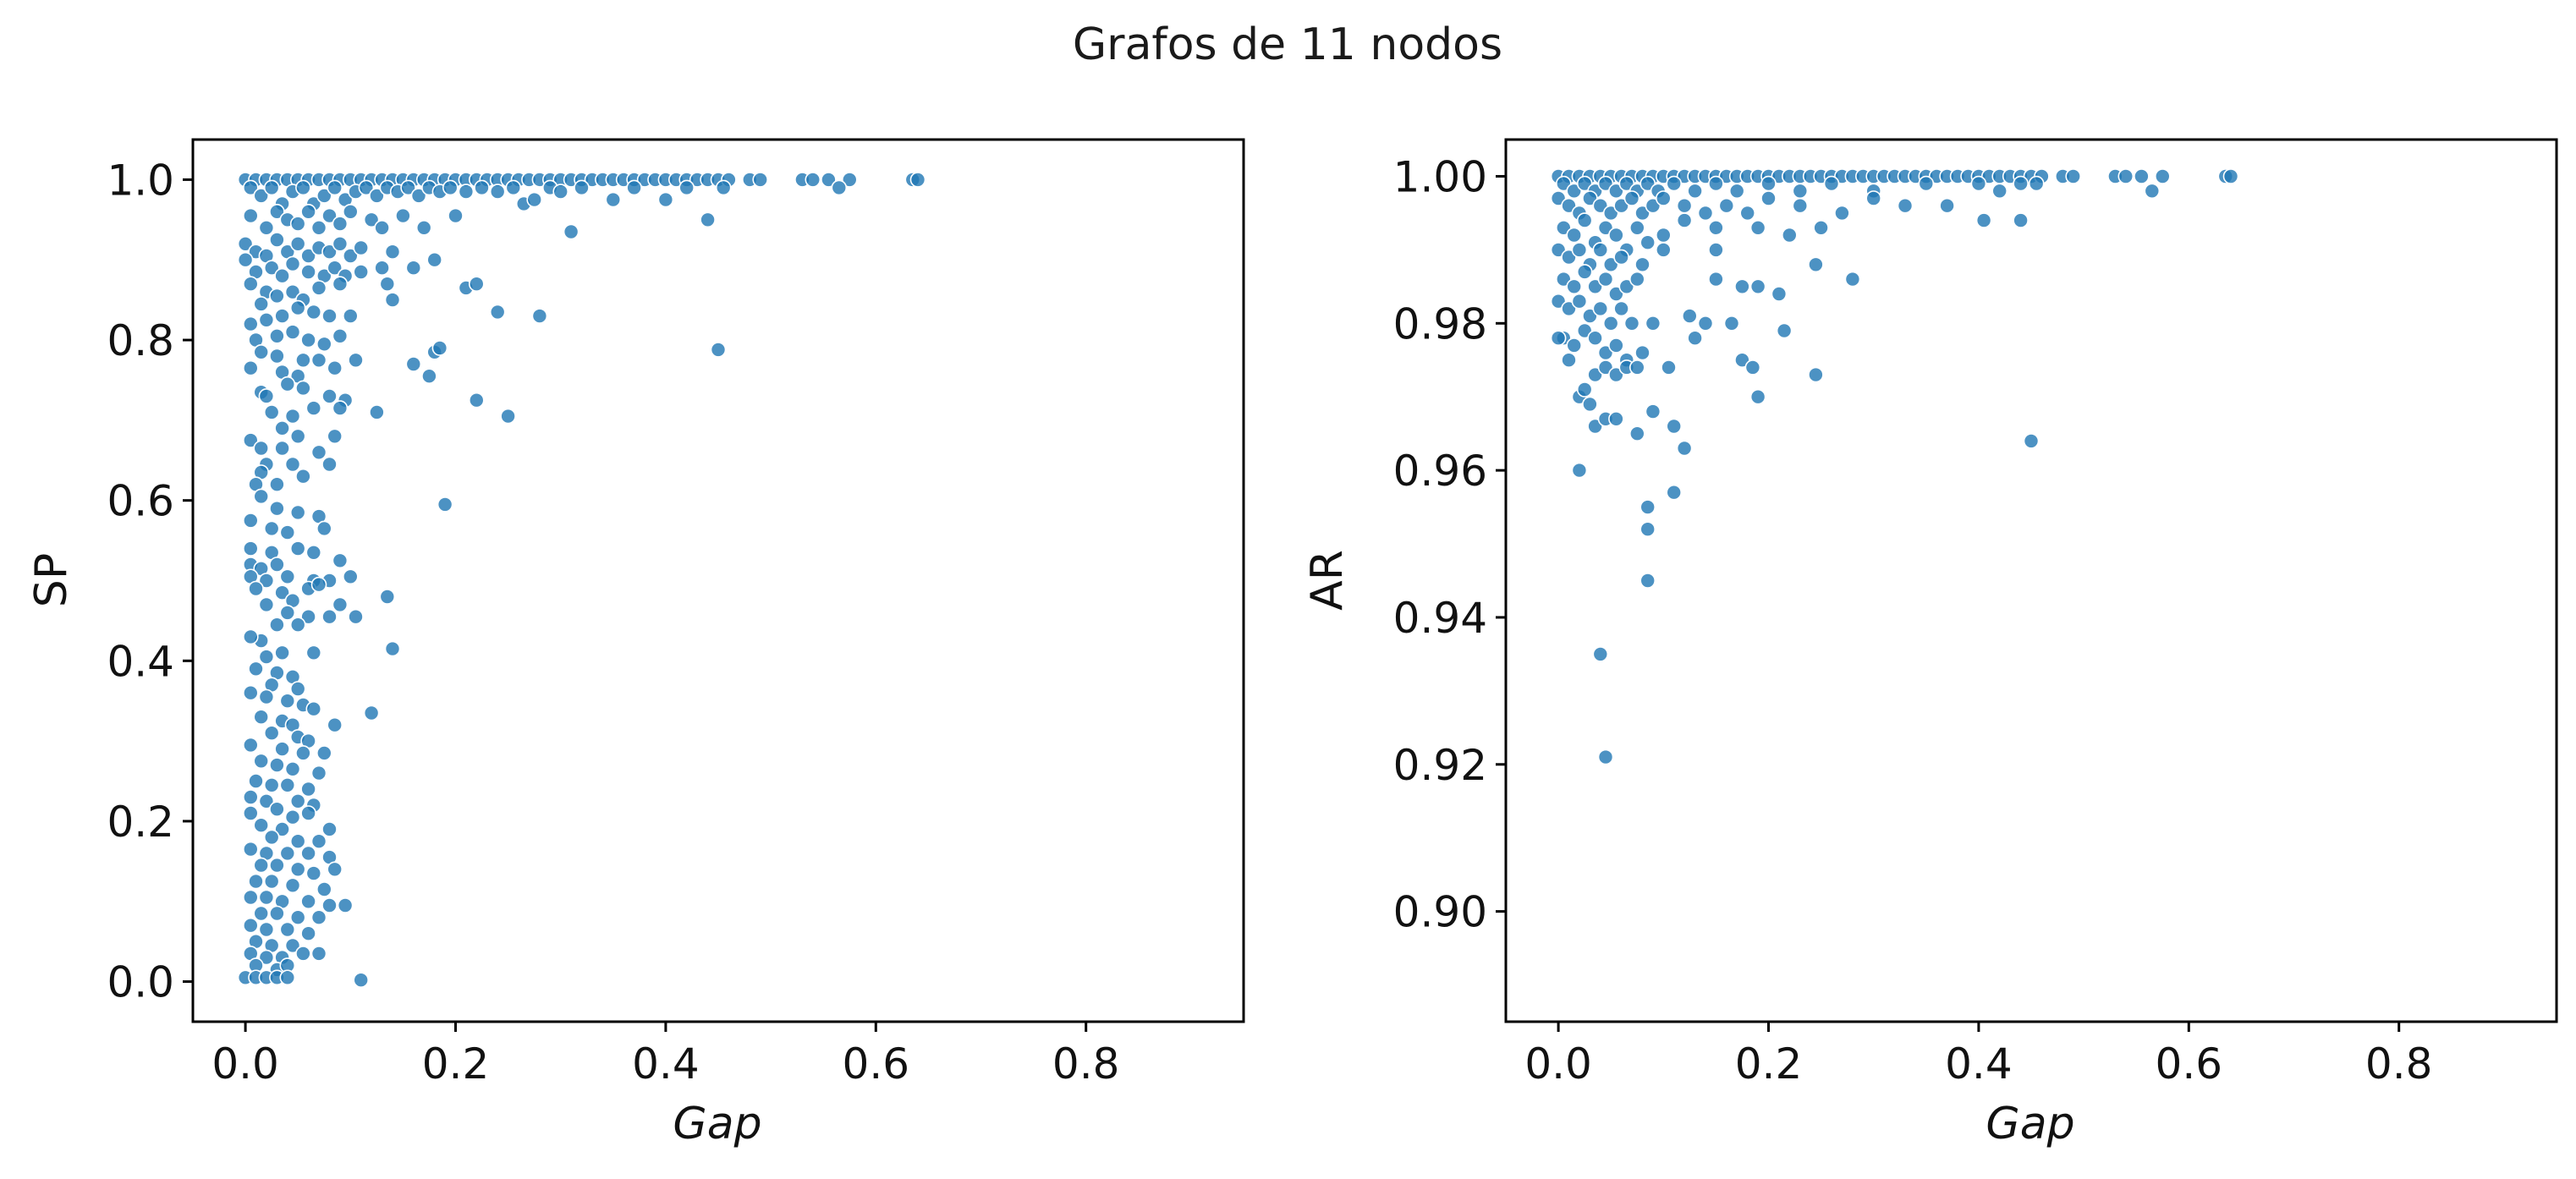 The width and height of the screenshot is (2576, 1179). I want to click on y-tick-label: 0.0, so click(140, 983).